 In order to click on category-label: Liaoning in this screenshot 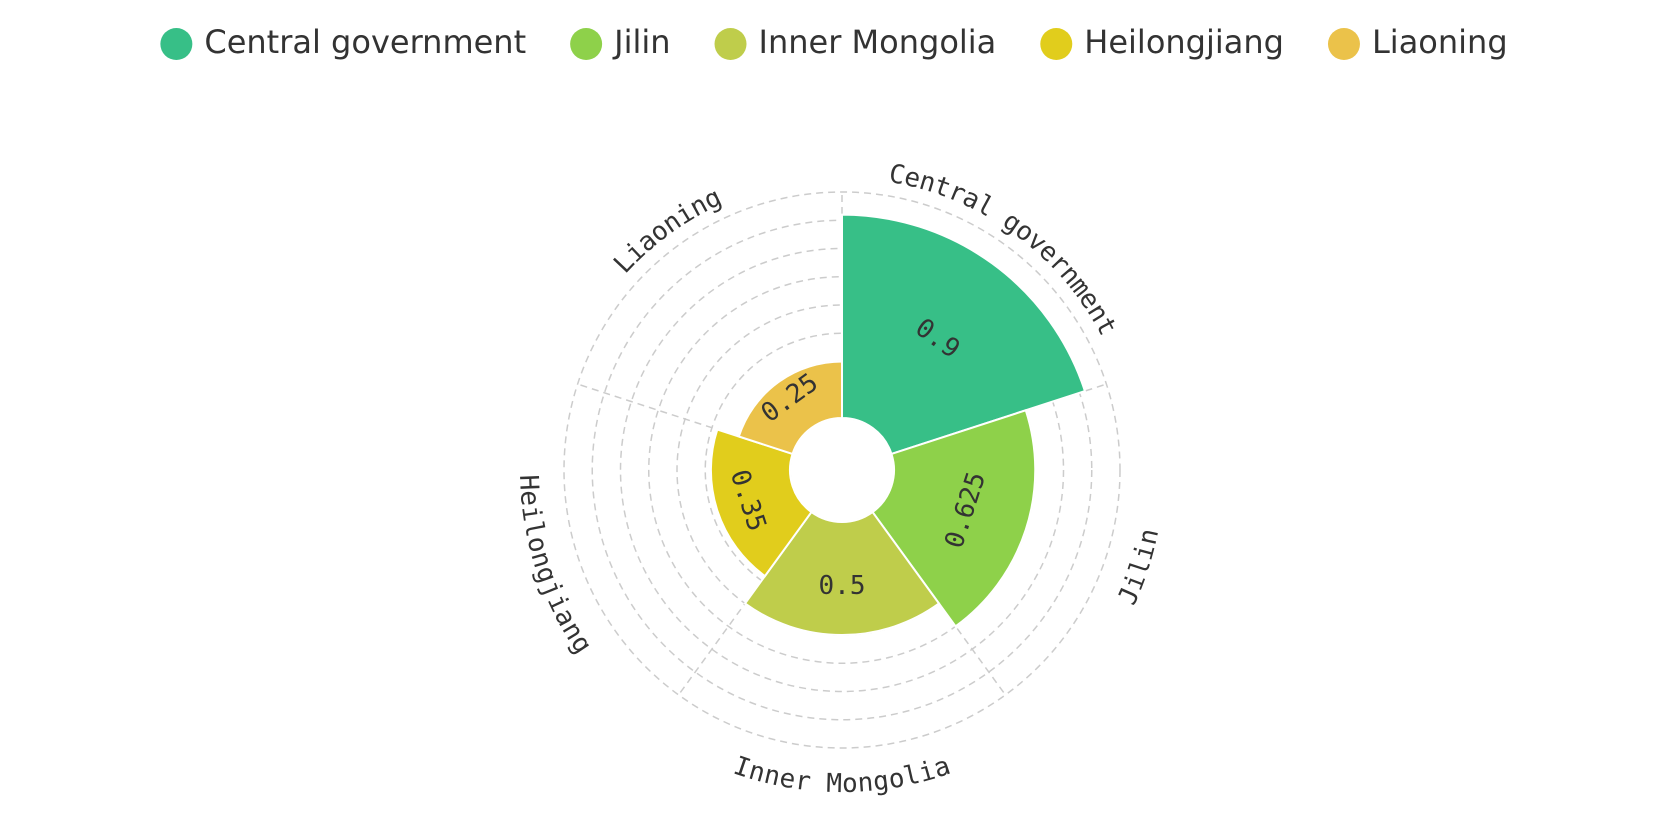, I will do `click(667, 230)`.